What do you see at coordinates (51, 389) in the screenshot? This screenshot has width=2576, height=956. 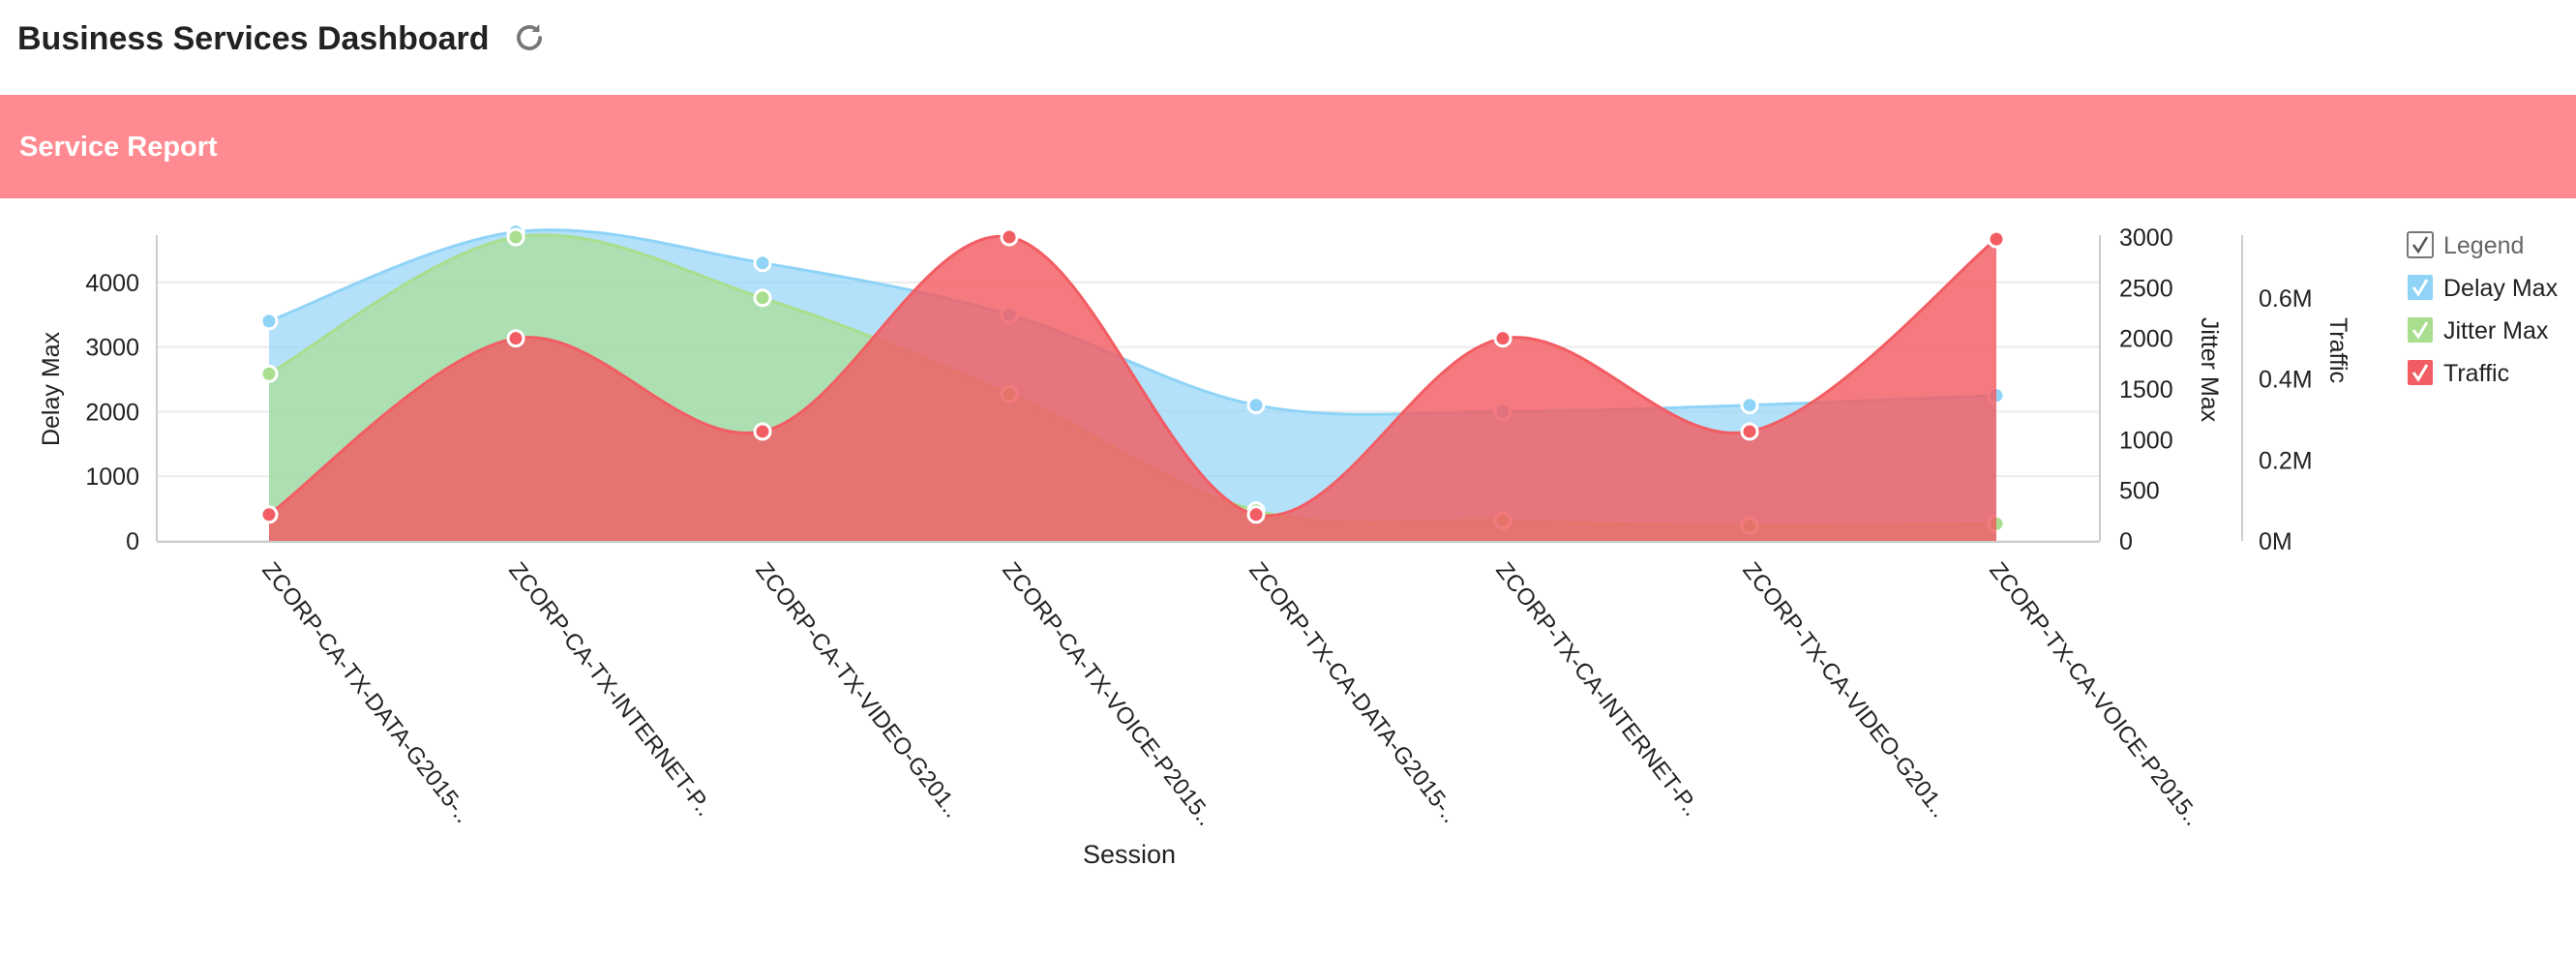 I see `y-axis-title: Delay Max` at bounding box center [51, 389].